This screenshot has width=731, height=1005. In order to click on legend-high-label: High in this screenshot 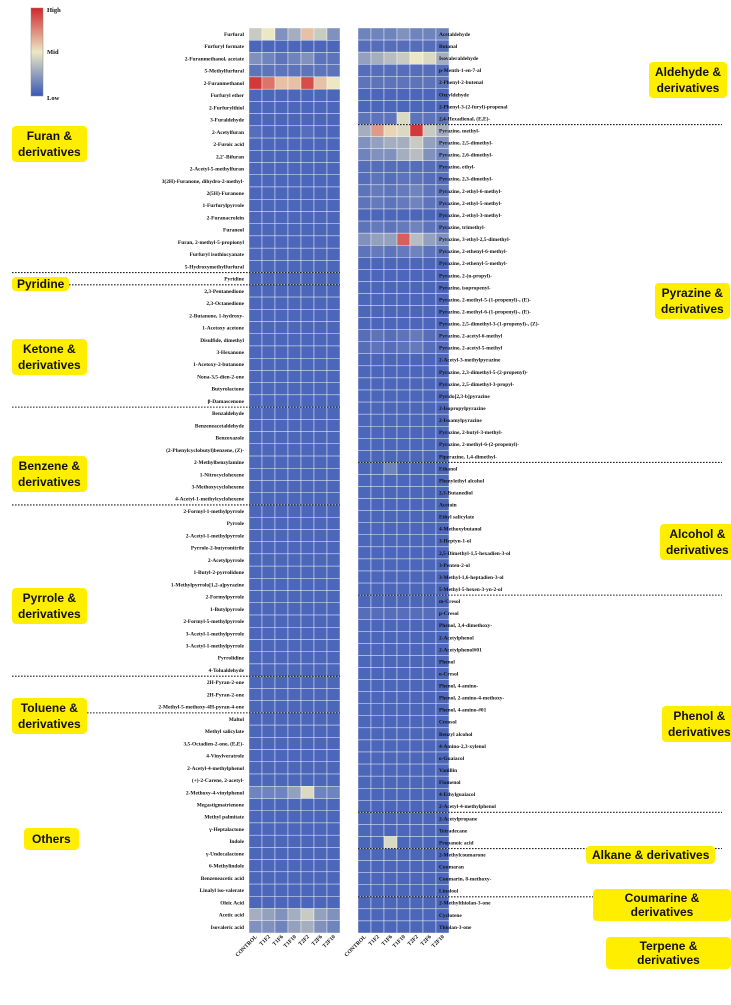, I will do `click(54, 10)`.